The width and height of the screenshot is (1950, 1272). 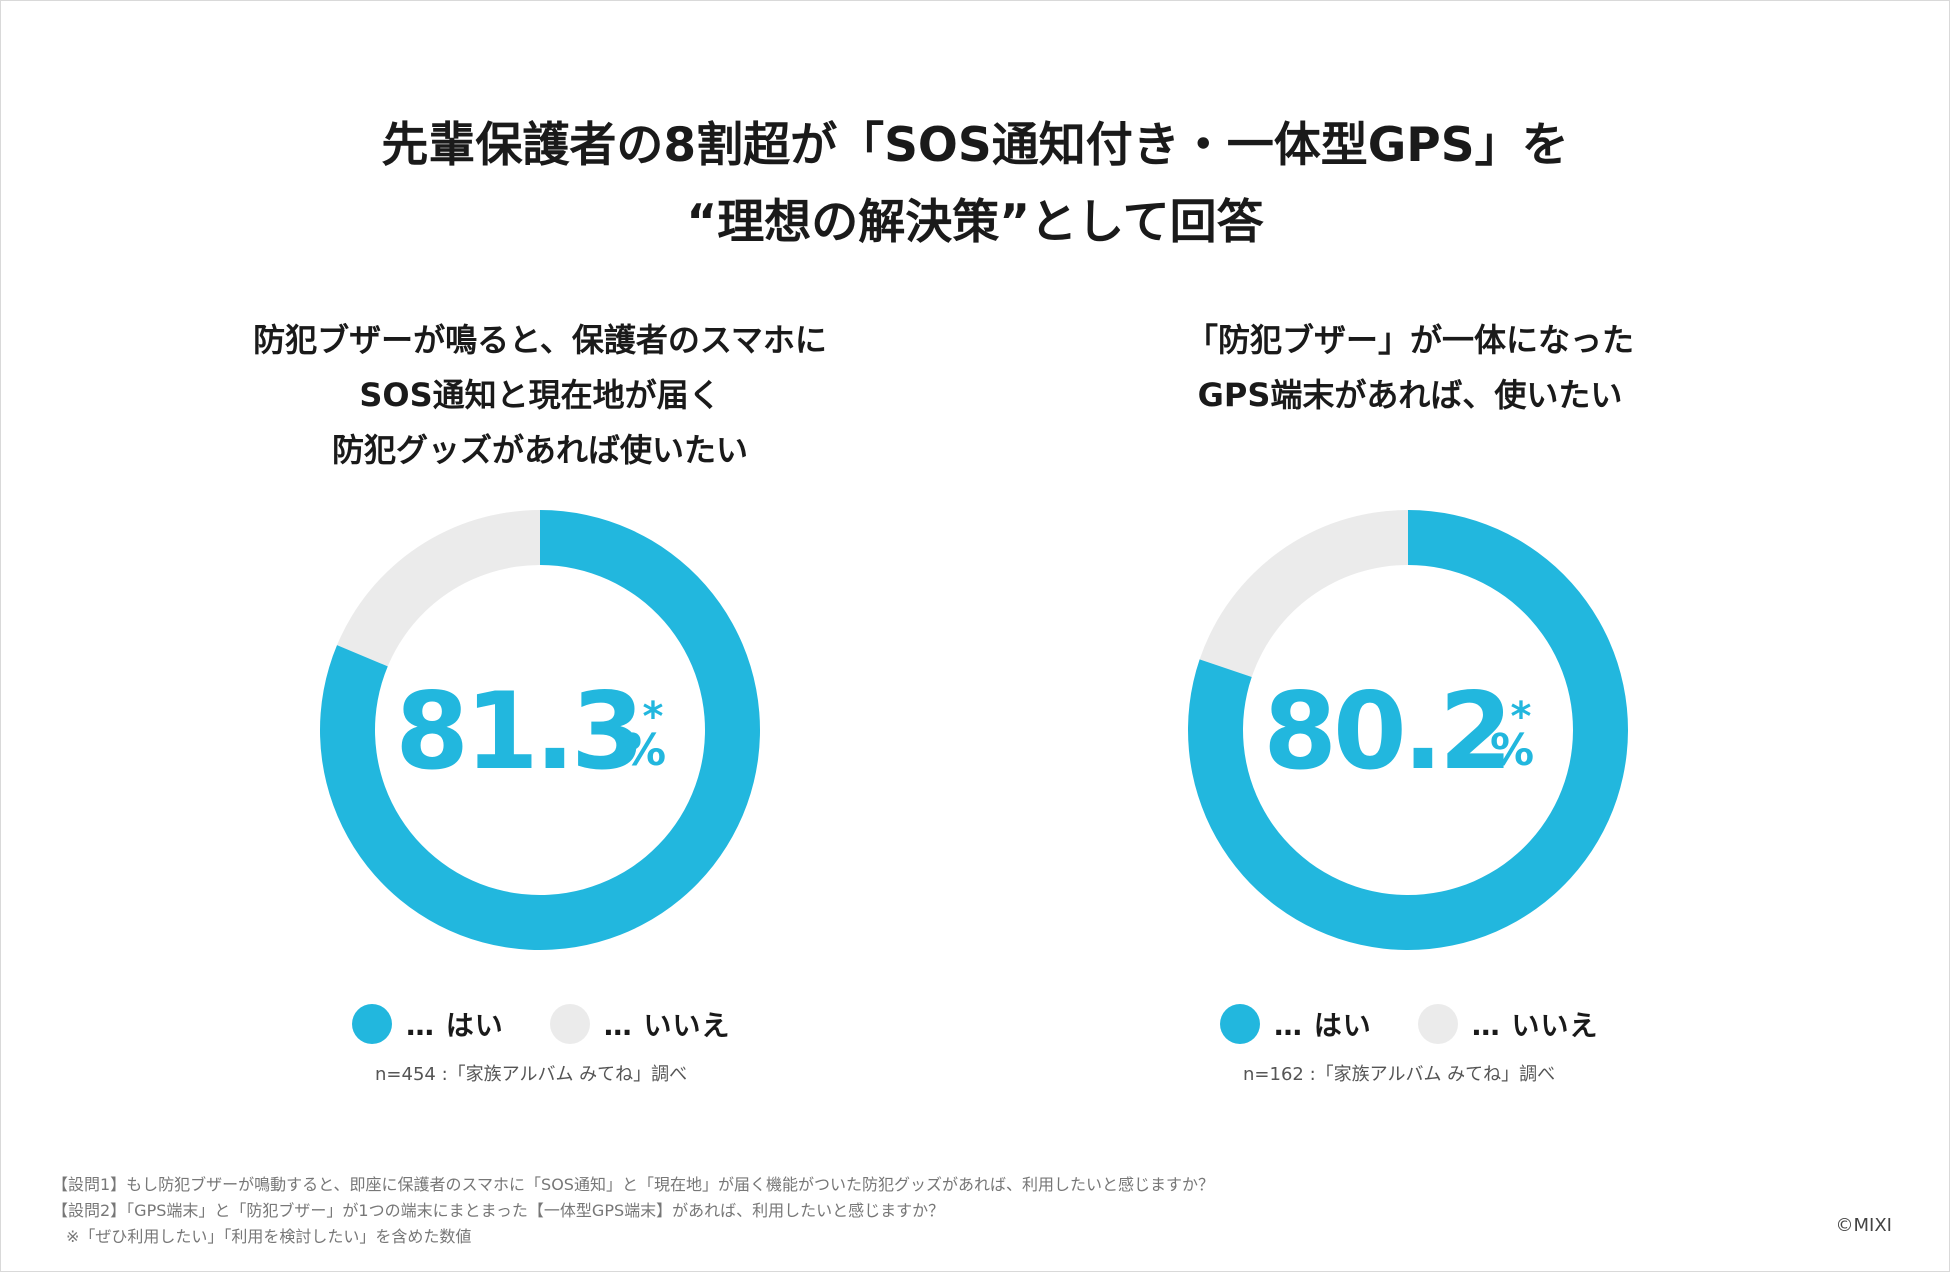 What do you see at coordinates (1386, 731) in the screenshot?
I see `value-label: 80.2` at bounding box center [1386, 731].